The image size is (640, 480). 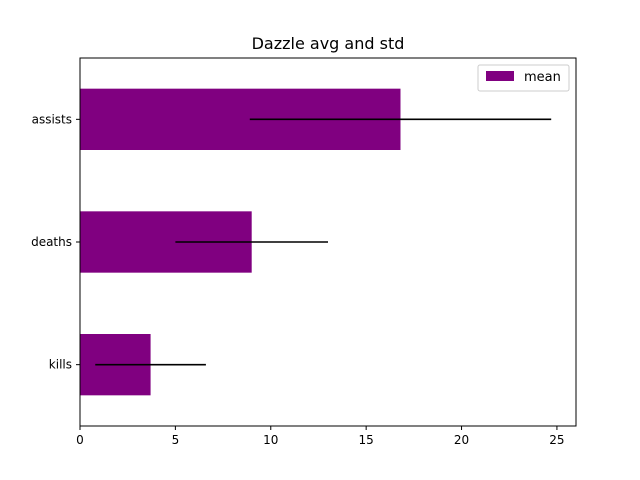 What do you see at coordinates (270, 440) in the screenshot?
I see `x-tick-label-10: 10` at bounding box center [270, 440].